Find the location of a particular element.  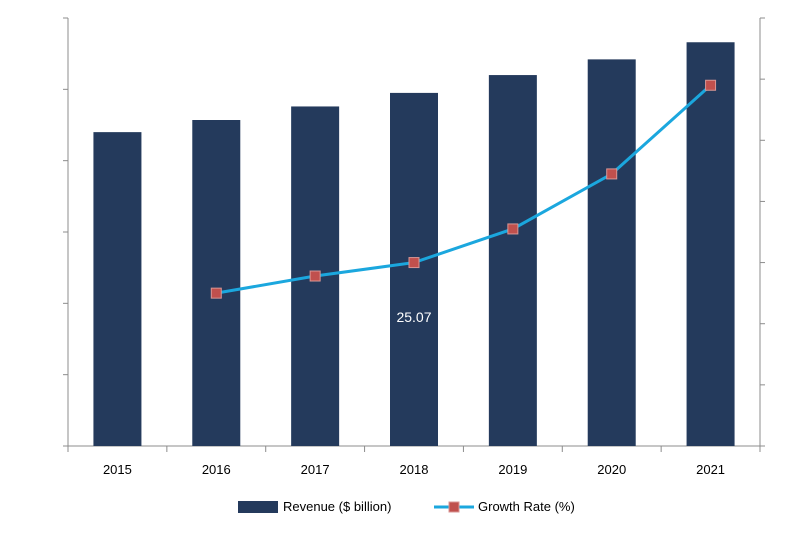

growth-point-2019 is located at coordinates (513, 229).